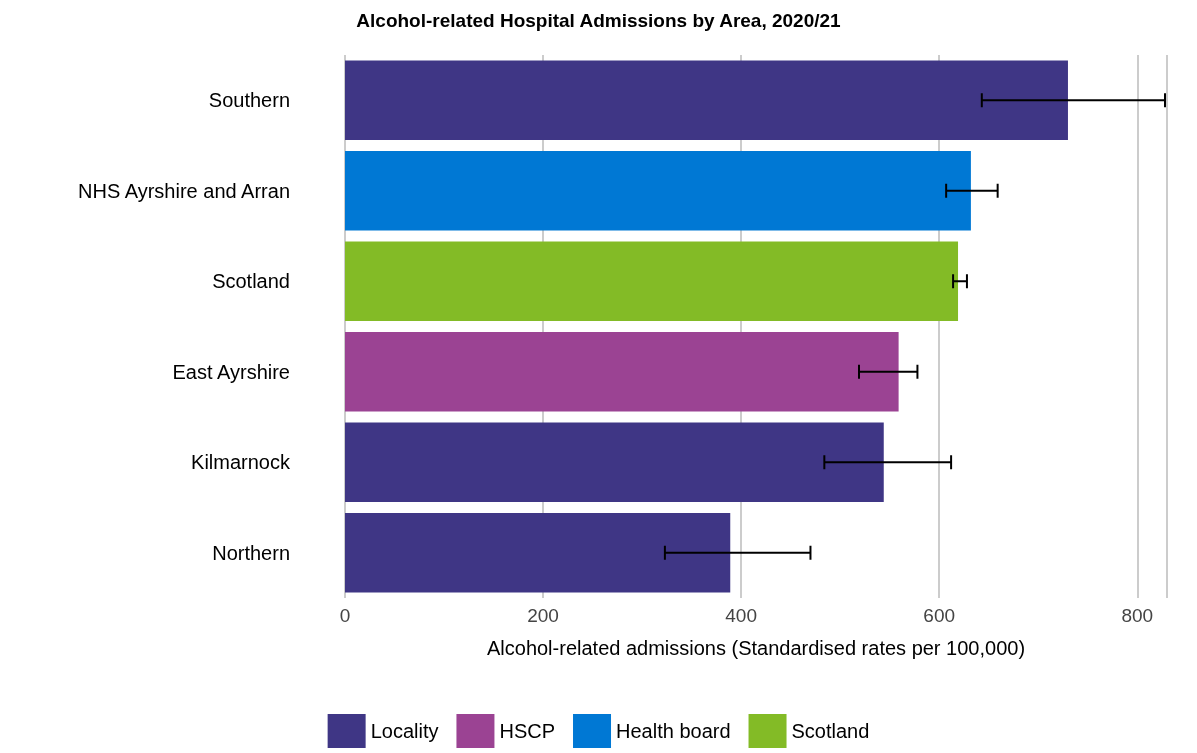 This screenshot has width=1197, height=753. Describe the element at coordinates (543, 615) in the screenshot. I see `x-tick-label: 200` at that location.